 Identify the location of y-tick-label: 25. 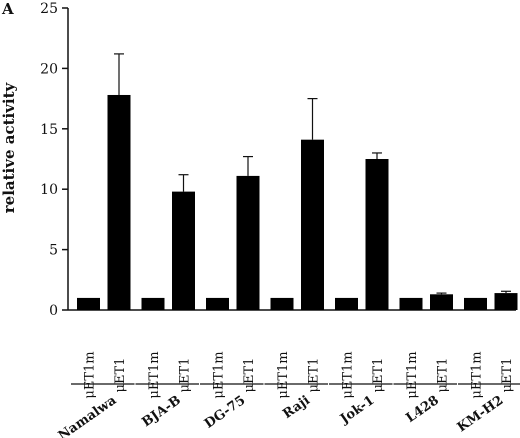
(49, 9).